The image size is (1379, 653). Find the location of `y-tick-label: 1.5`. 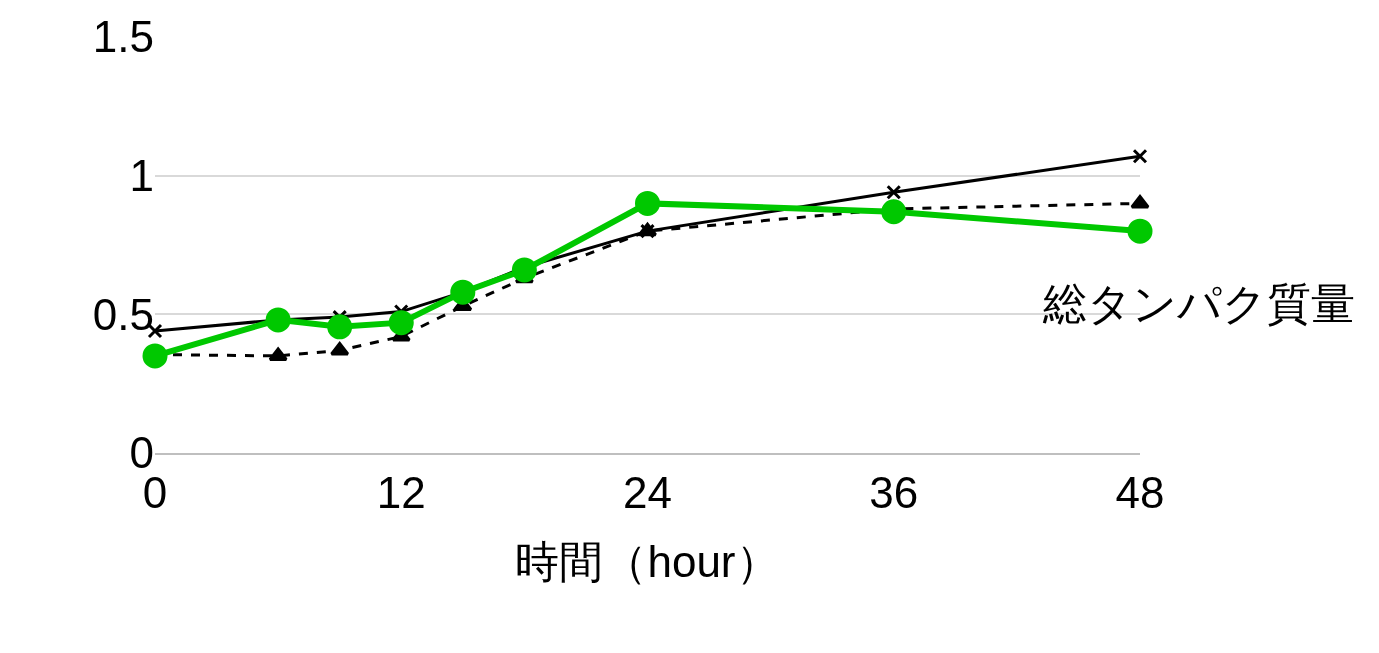

y-tick-label: 1.5 is located at coordinates (123, 37).